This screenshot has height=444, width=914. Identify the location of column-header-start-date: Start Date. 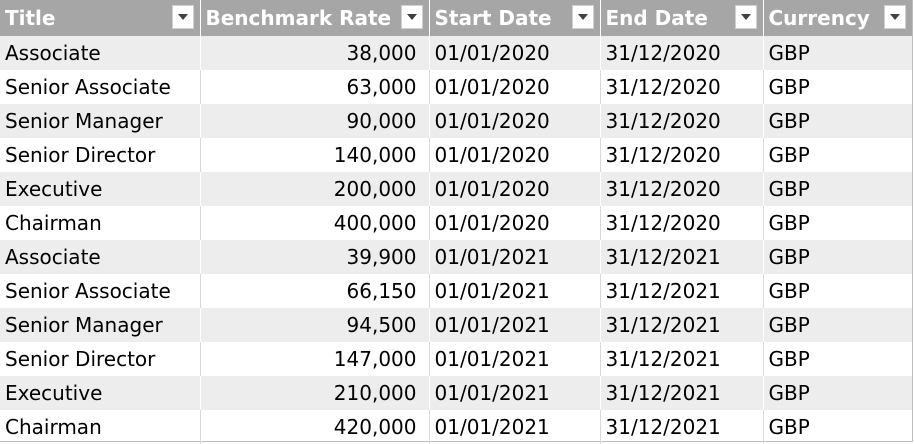
(515, 18).